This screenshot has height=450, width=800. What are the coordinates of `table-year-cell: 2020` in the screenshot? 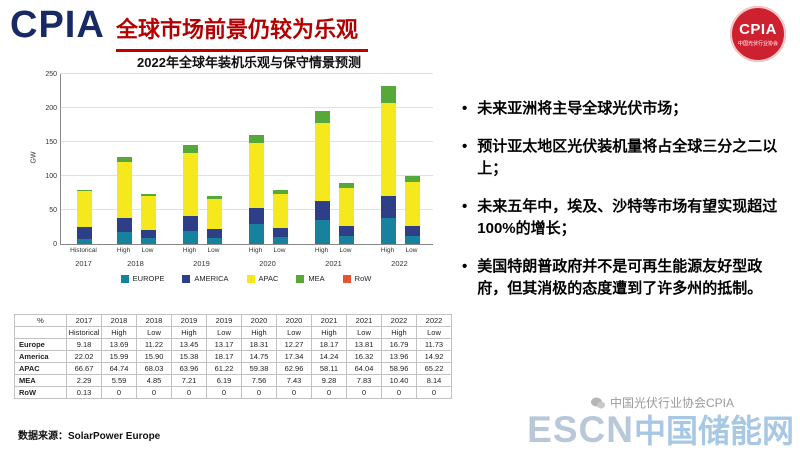 It's located at (259, 320).